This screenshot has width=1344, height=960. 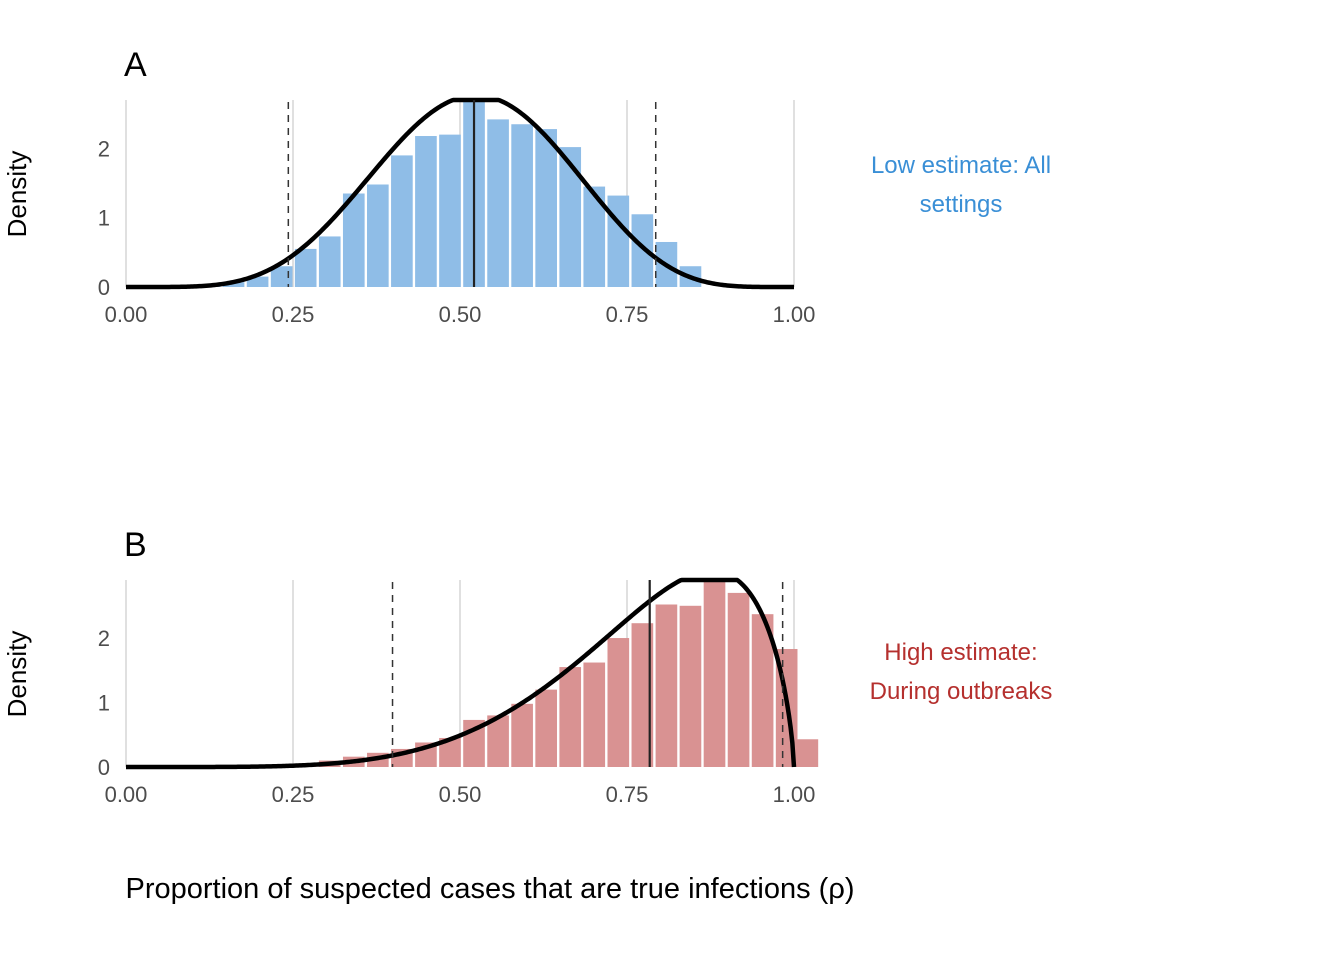 I want to click on panel-b-density-curve, so click(x=461, y=673).